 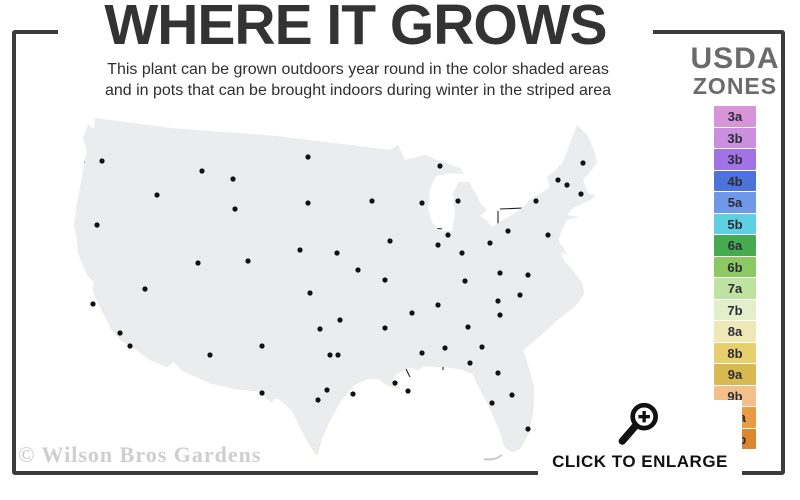 What do you see at coordinates (735, 116) in the screenshot?
I see `zone-chip-3a: 3a` at bounding box center [735, 116].